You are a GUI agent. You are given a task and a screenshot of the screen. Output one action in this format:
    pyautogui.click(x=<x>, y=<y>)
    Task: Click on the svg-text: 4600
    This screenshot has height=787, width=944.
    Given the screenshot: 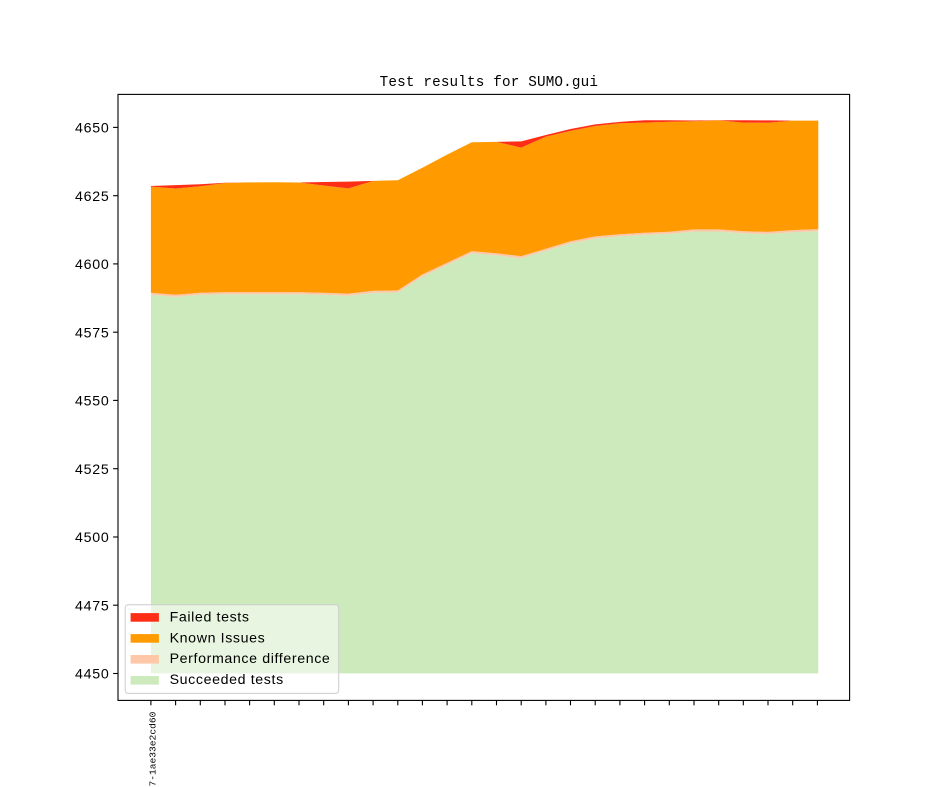 What is the action you would take?
    pyautogui.click(x=92, y=265)
    